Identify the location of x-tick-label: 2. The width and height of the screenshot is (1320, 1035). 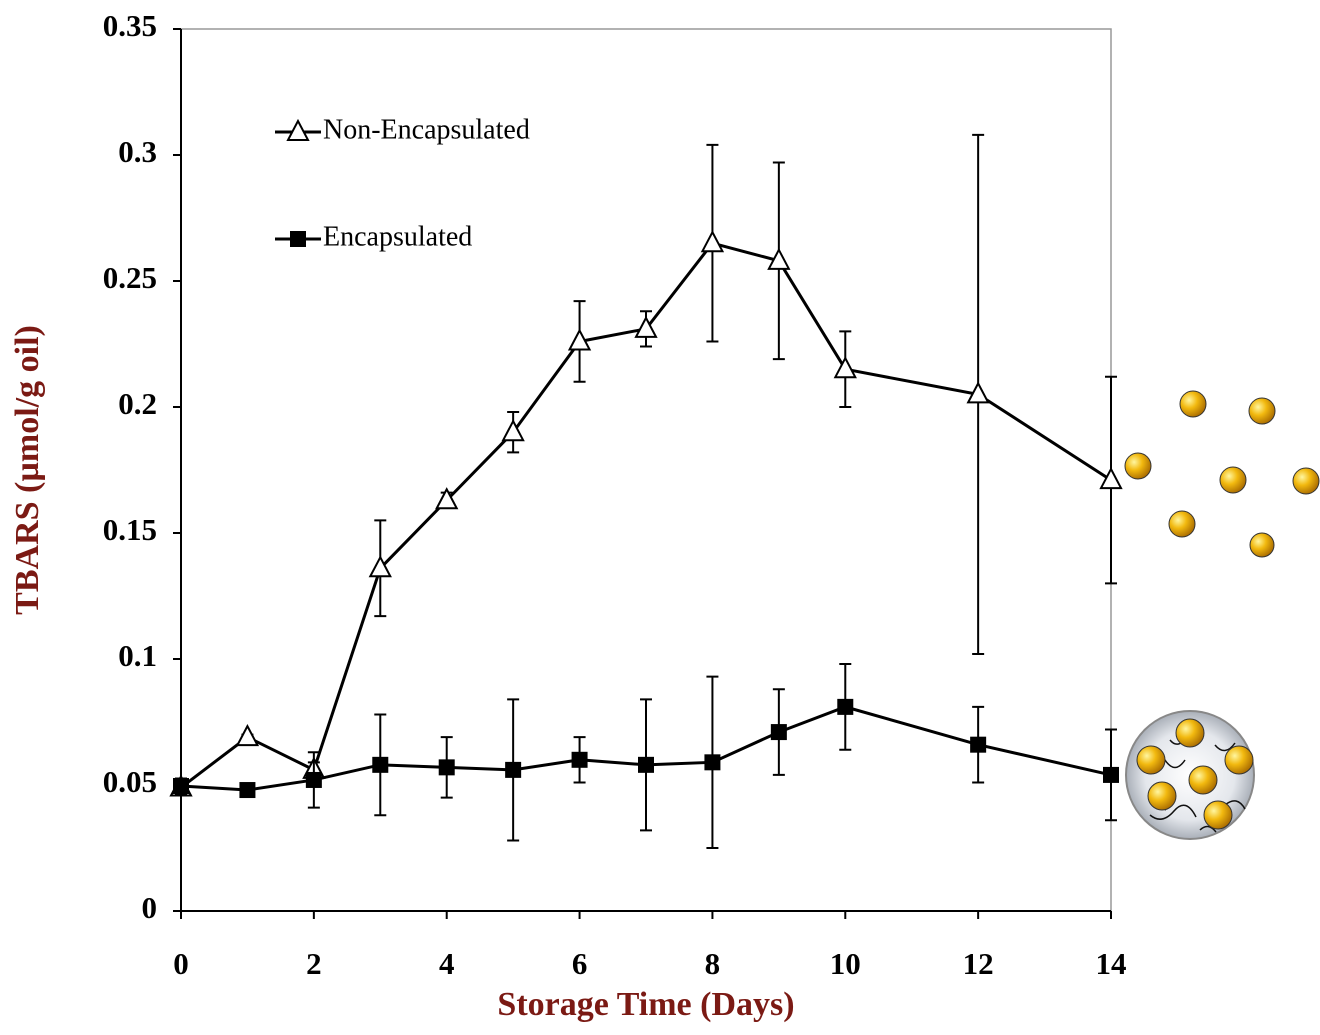
(314, 963).